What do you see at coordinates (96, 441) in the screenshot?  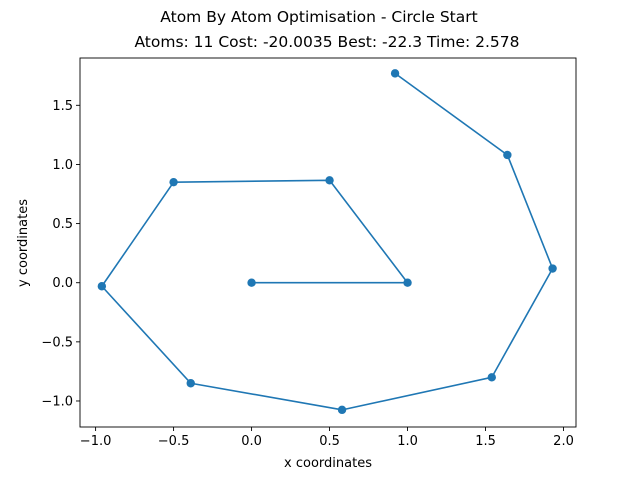 I see `x-tick-label: −1.0` at bounding box center [96, 441].